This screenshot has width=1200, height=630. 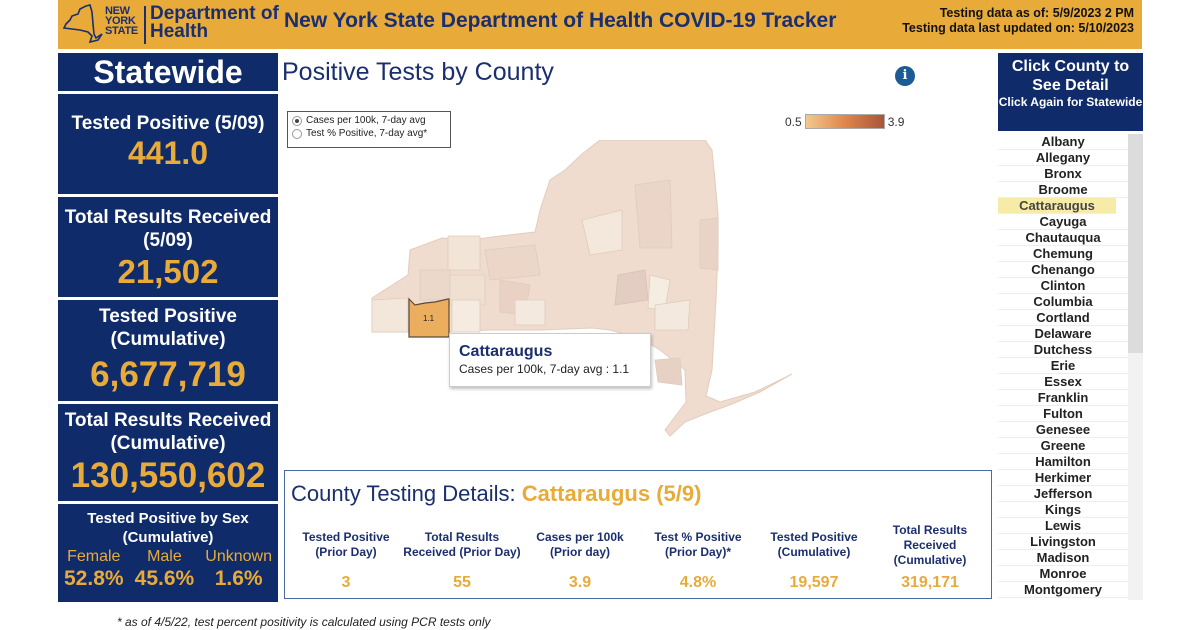 What do you see at coordinates (905, 76) in the screenshot?
I see `info-icon: i` at bounding box center [905, 76].